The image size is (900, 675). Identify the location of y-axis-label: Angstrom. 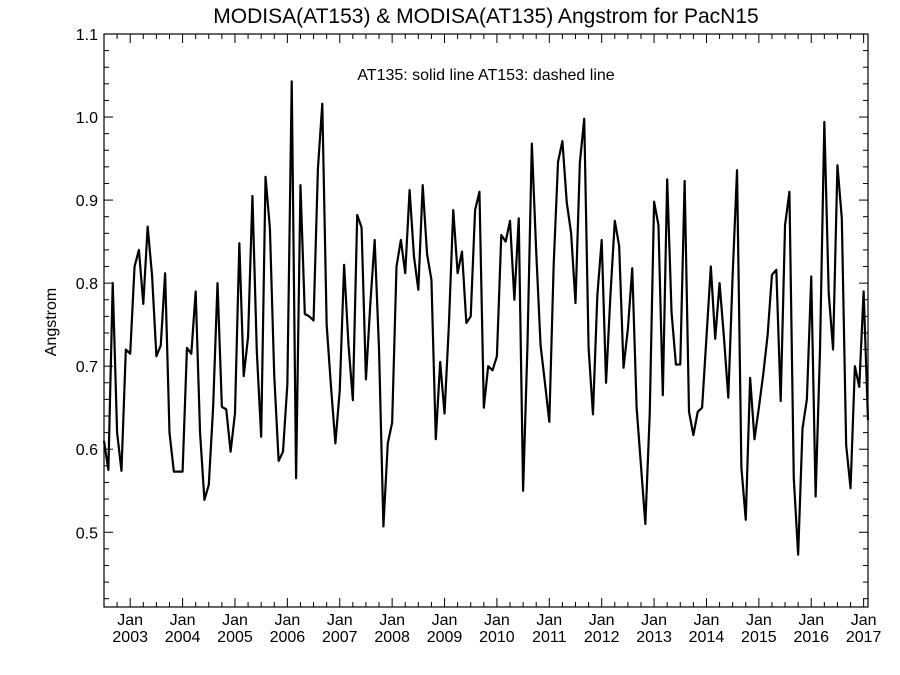
(51, 322).